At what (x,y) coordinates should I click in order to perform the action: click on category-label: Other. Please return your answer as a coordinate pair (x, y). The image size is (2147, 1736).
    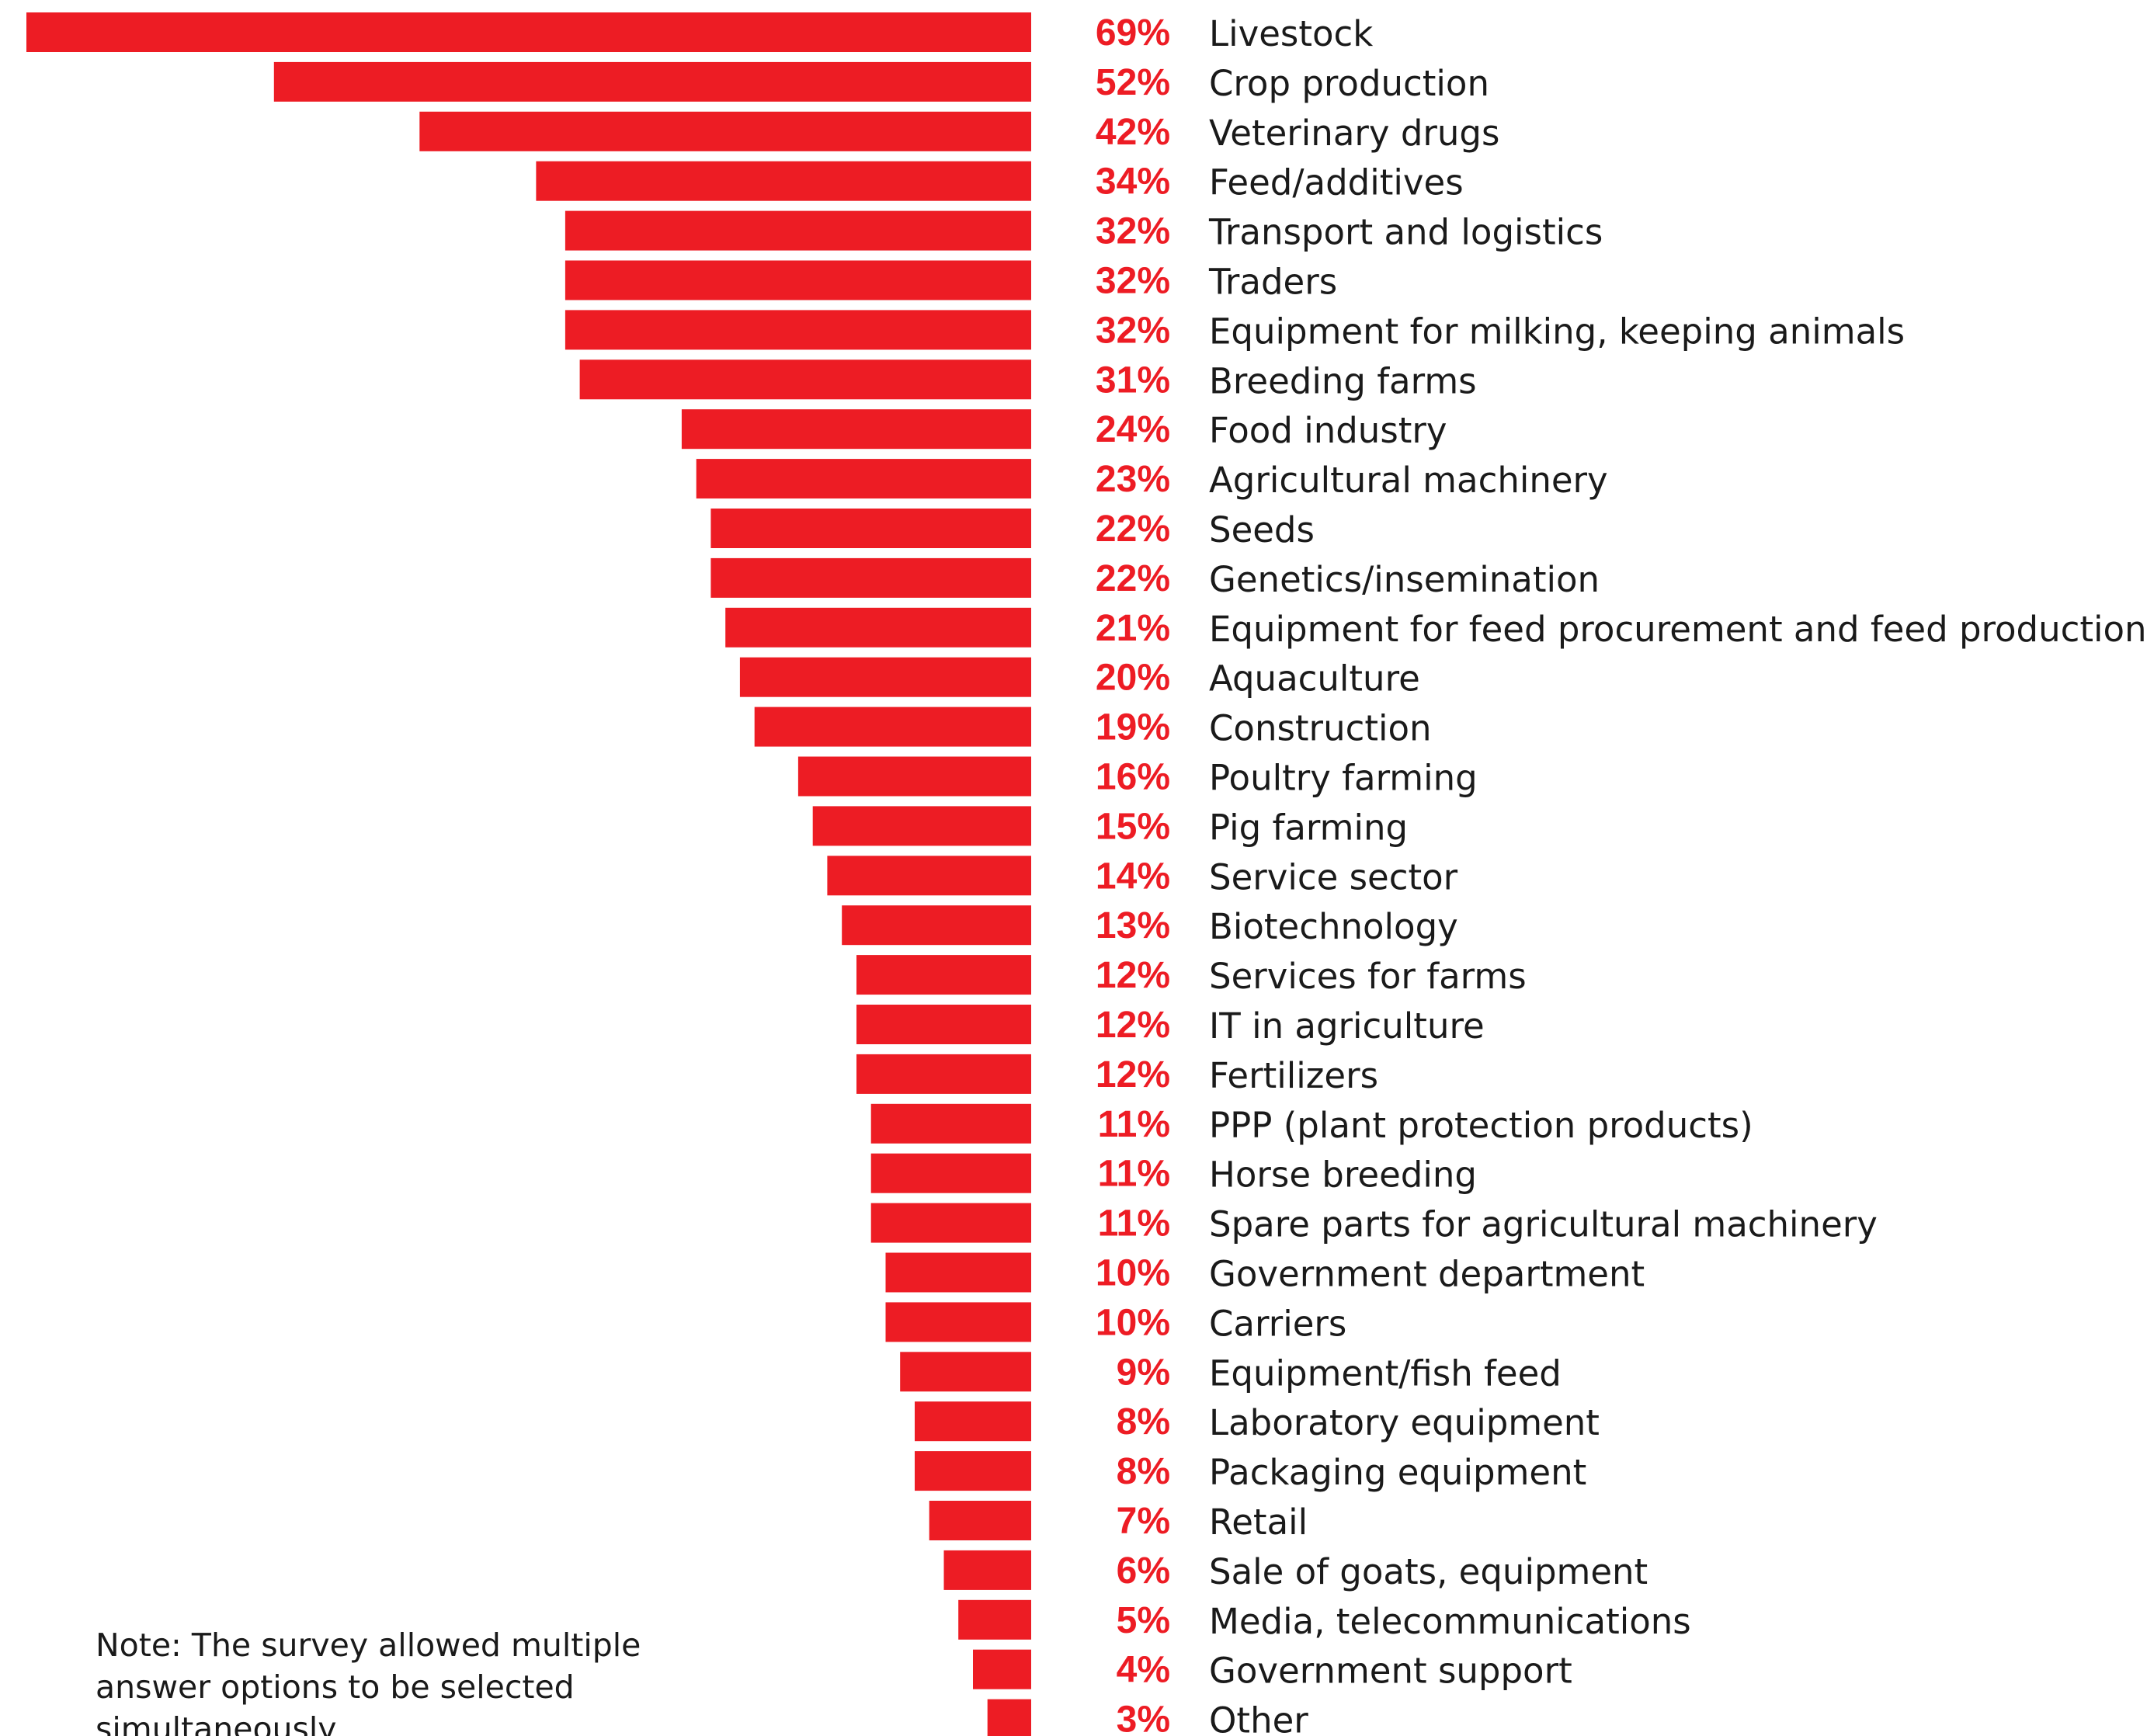
    Looking at the image, I should click on (1258, 1718).